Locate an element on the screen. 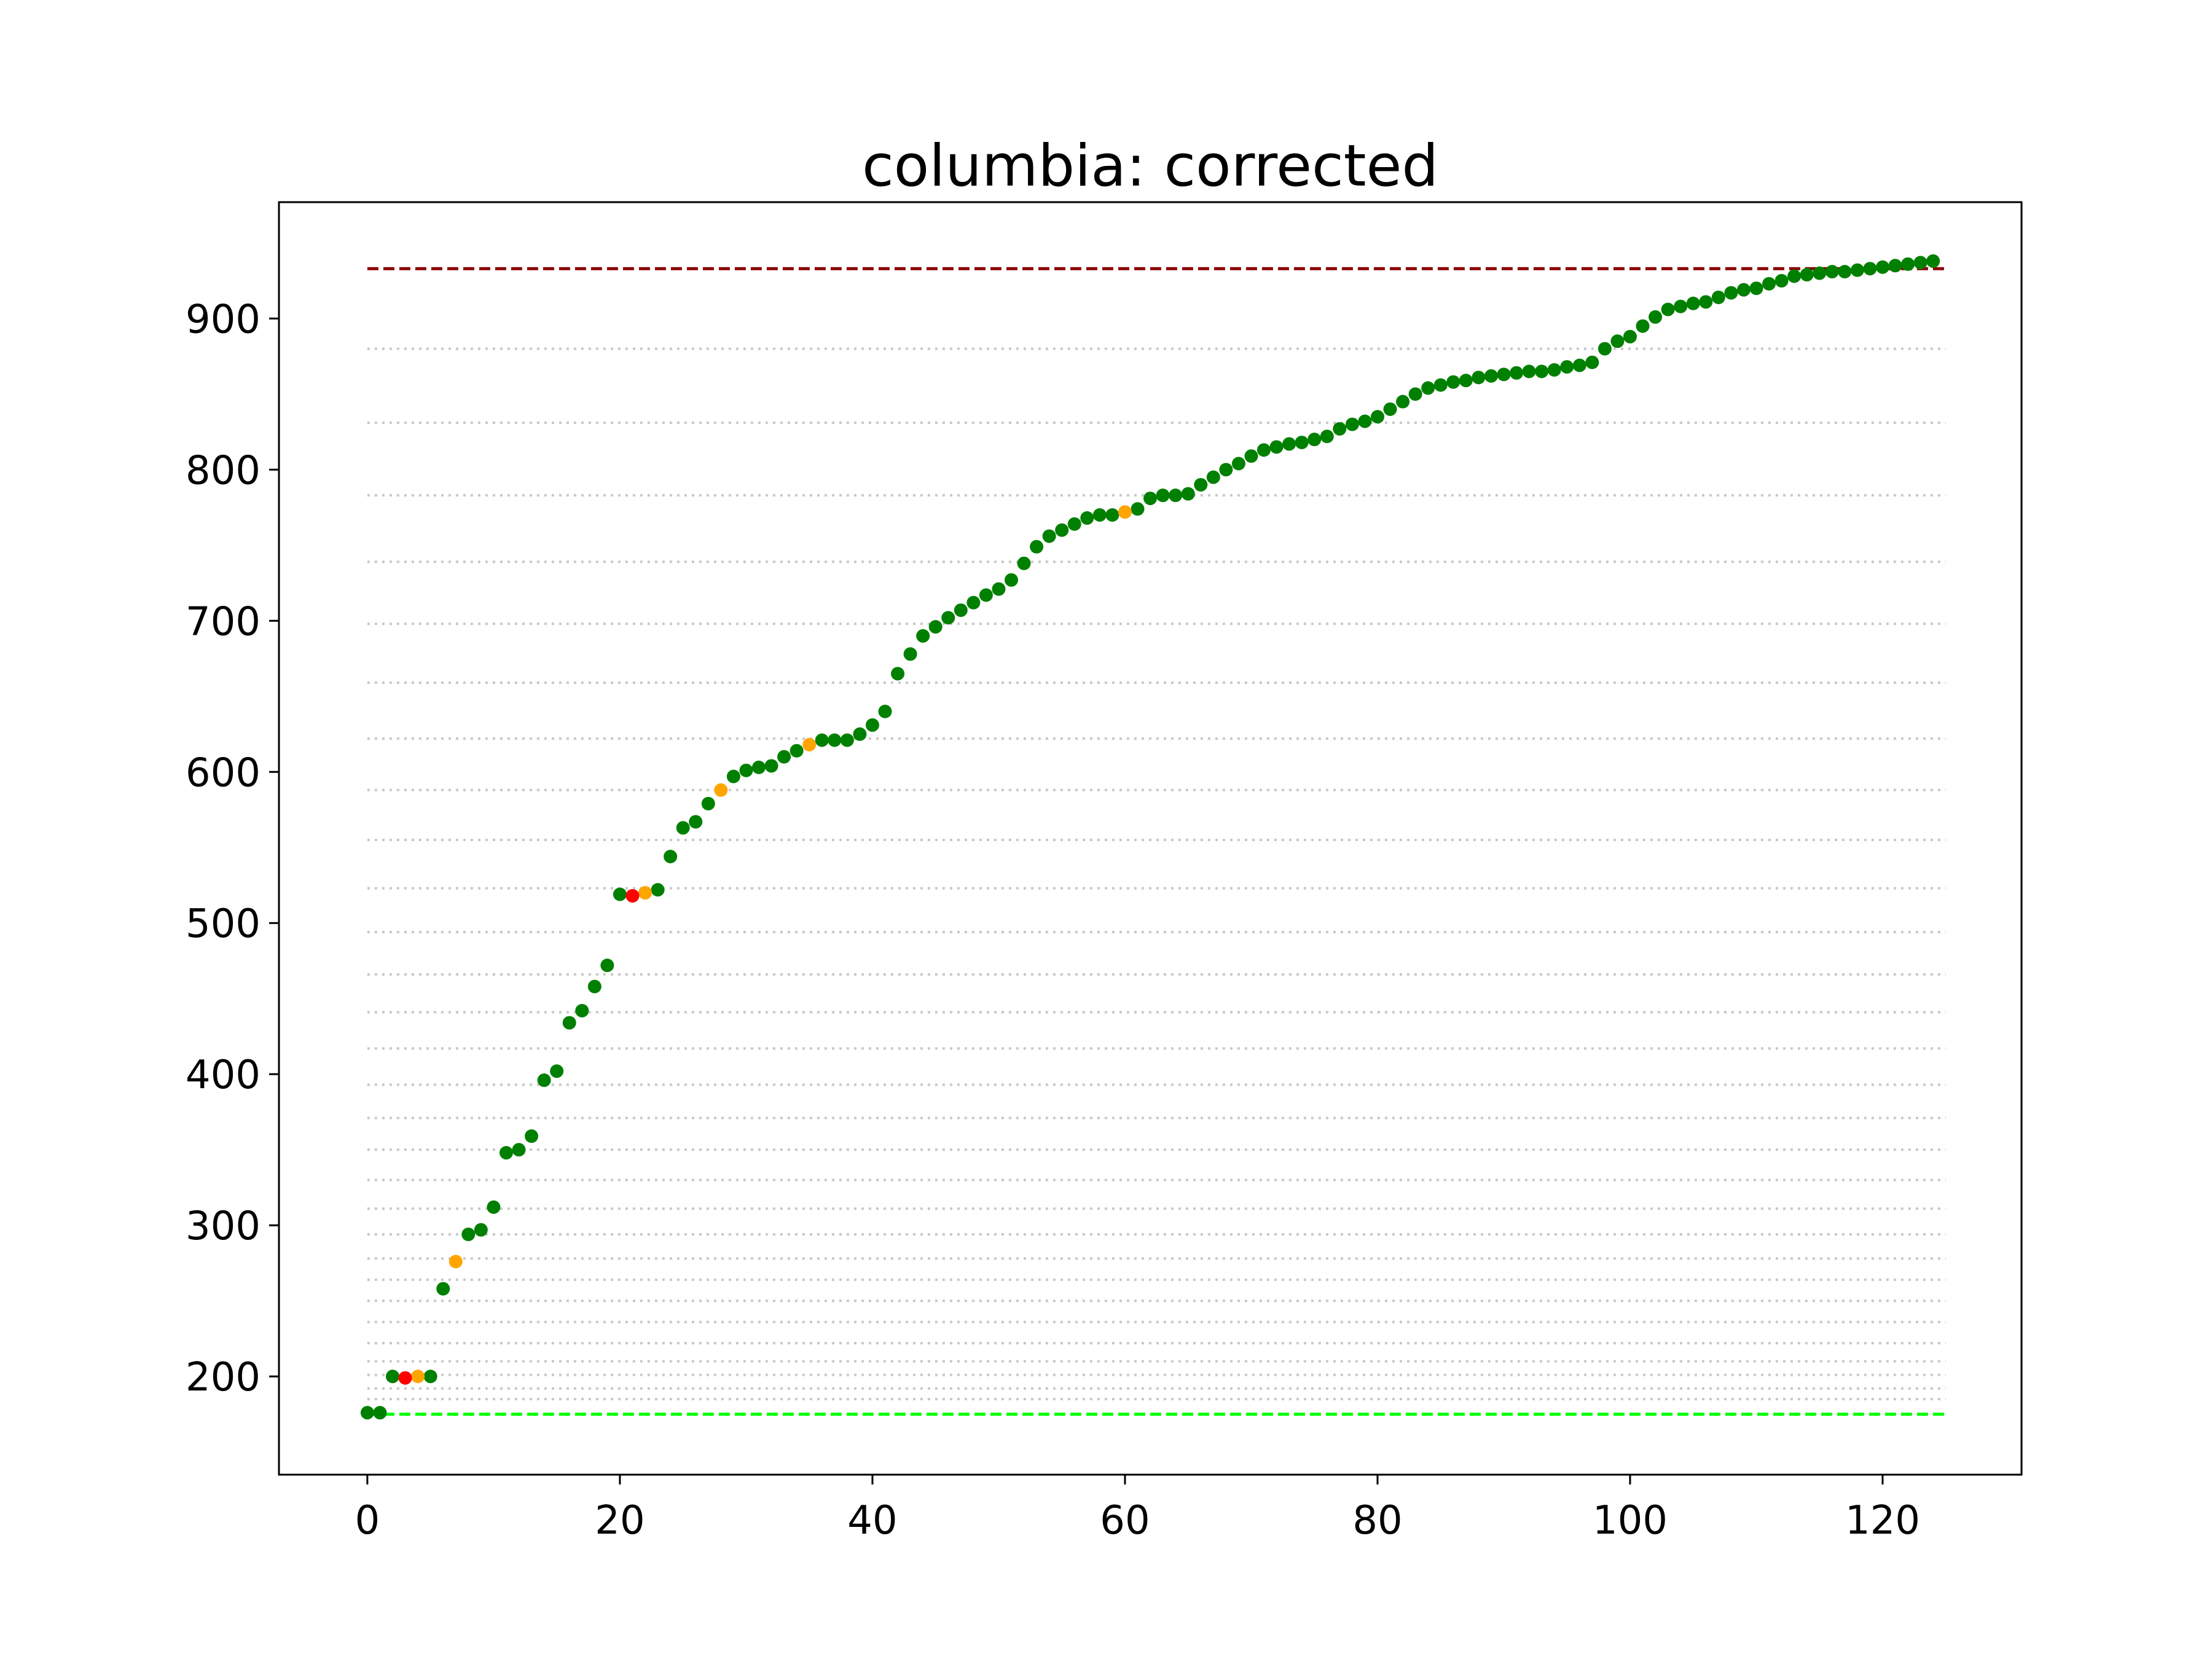  x-tick-label: 40 is located at coordinates (872, 1520).